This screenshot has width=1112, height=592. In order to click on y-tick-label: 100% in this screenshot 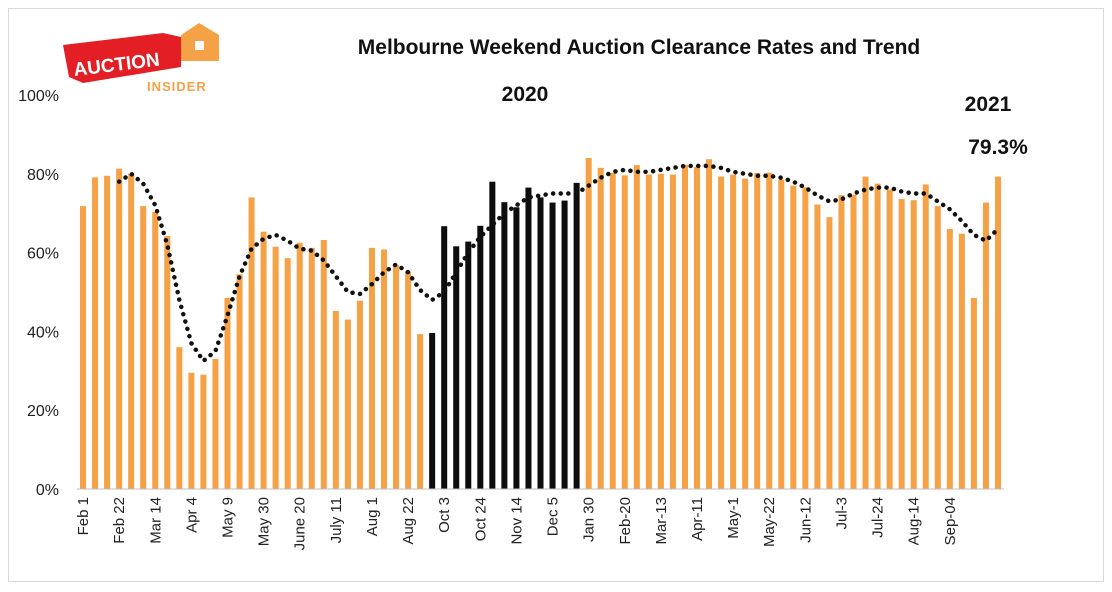, I will do `click(38, 96)`.